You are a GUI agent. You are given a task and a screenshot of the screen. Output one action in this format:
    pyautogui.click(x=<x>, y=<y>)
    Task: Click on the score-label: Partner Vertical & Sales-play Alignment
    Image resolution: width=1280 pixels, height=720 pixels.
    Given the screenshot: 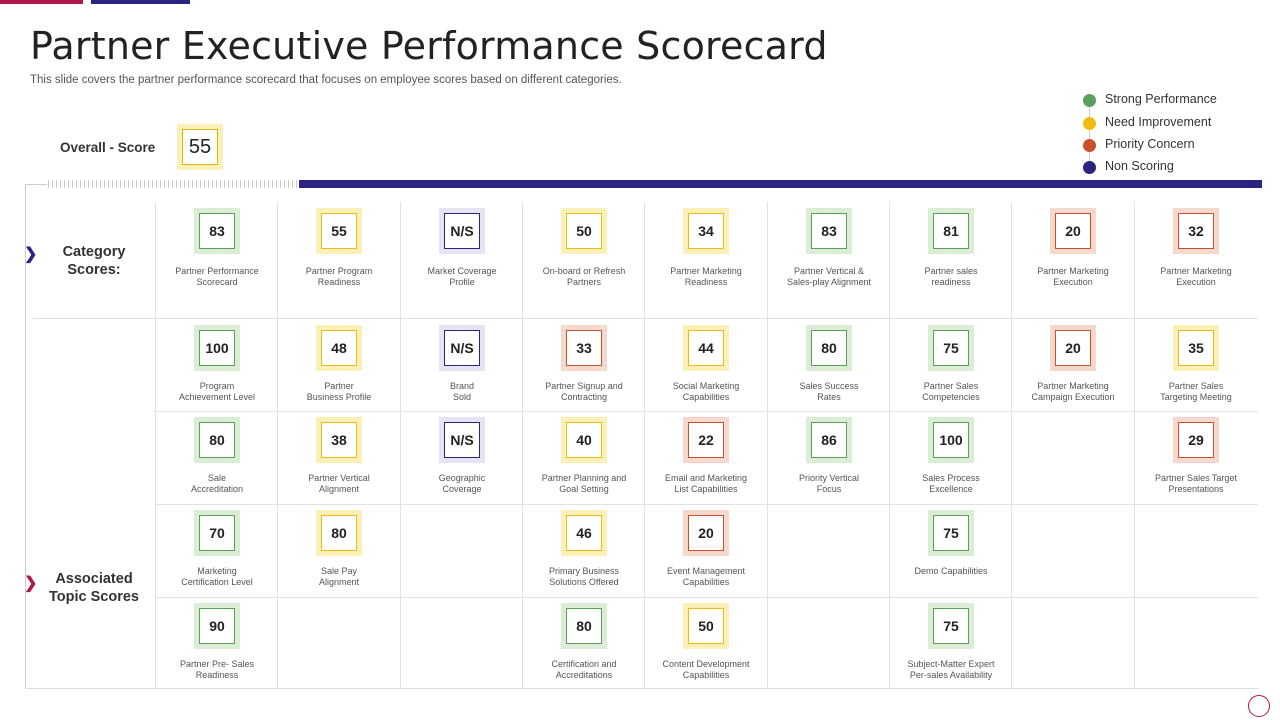 What is the action you would take?
    pyautogui.click(x=829, y=276)
    